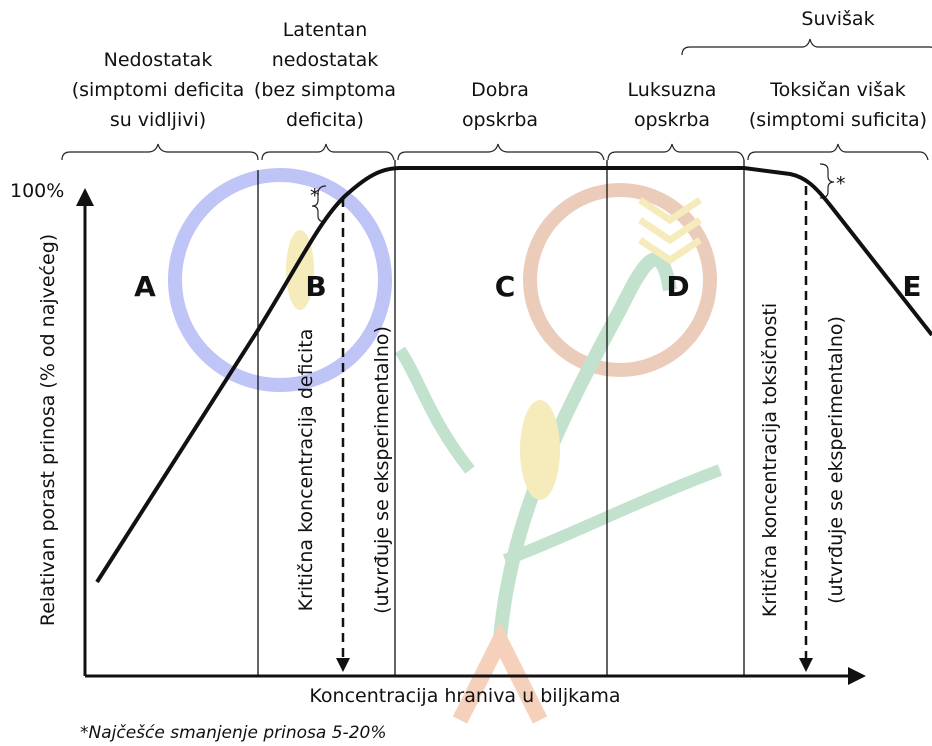 This screenshot has height=746, width=932. I want to click on zone-label: Dobra, so click(500, 90).